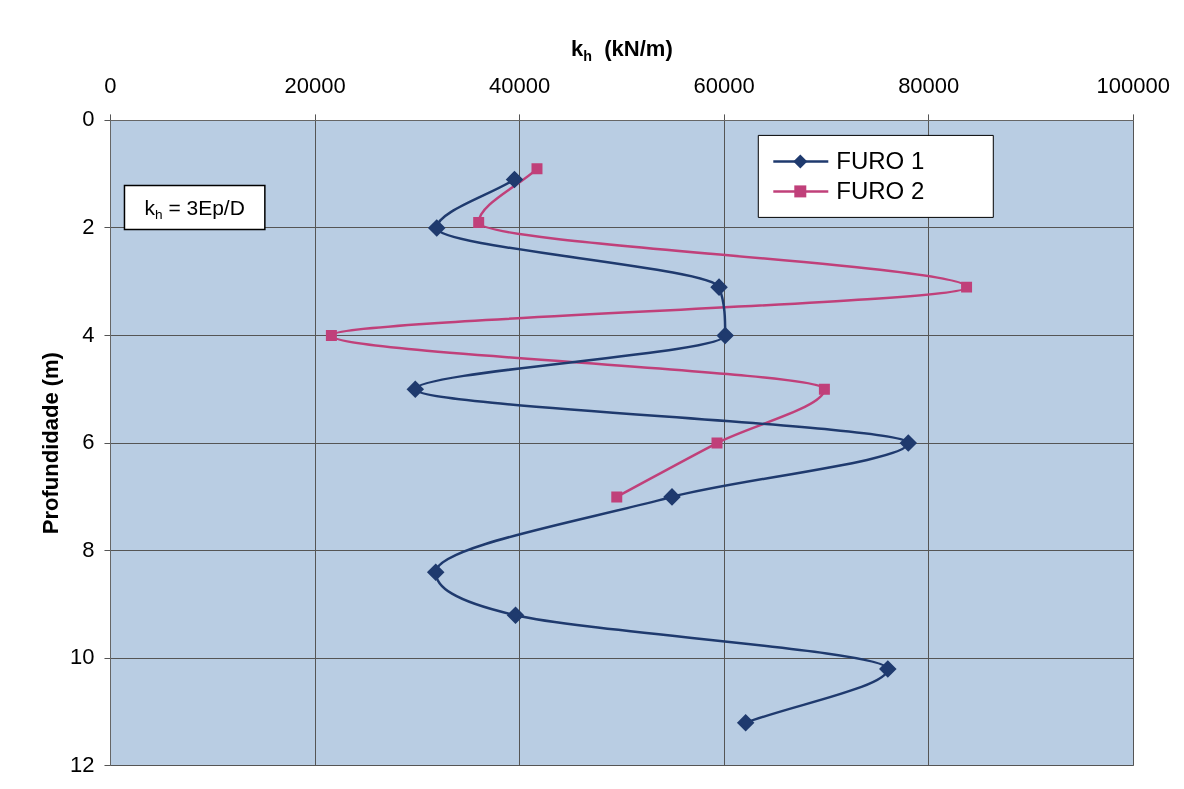 This screenshot has width=1184, height=789. Describe the element at coordinates (88, 549) in the screenshot. I see `y-tick-label: 8` at that location.